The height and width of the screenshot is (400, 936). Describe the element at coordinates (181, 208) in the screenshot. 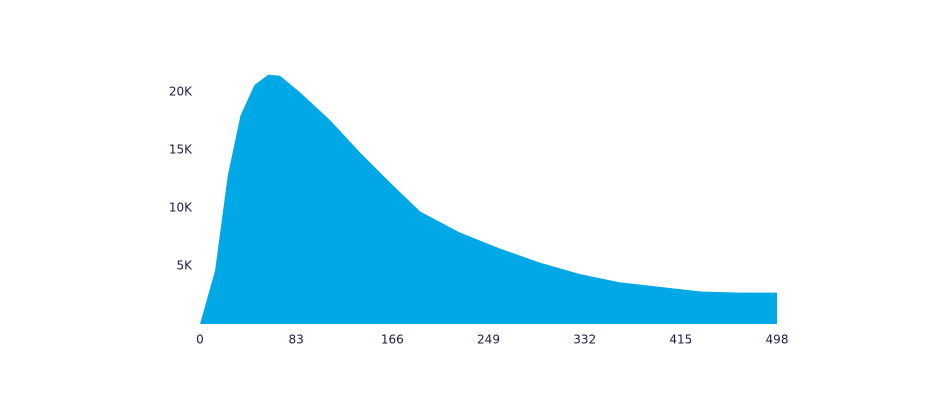

I see `y-tick-label: 10K` at that location.